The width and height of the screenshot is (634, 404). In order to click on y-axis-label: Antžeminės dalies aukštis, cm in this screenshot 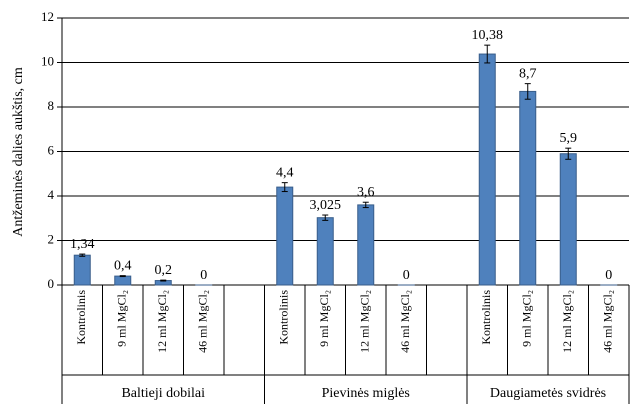, I will do `click(18, 152)`.